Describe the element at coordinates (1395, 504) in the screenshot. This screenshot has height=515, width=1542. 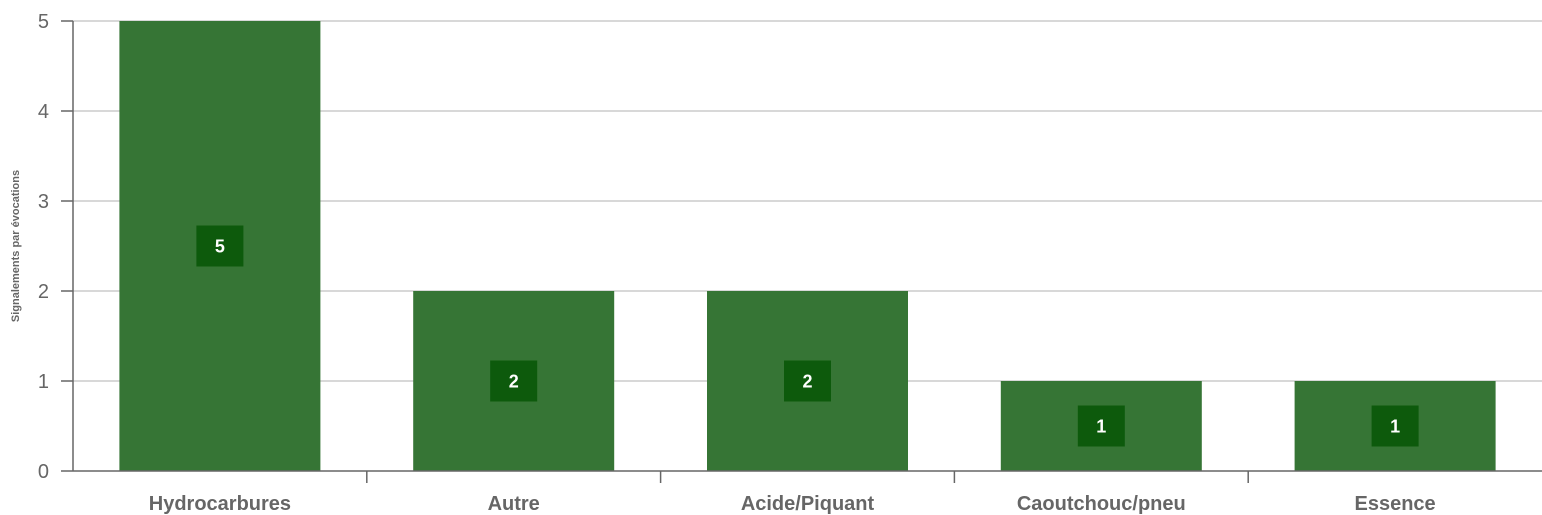
I see `x-tick-label: Essence` at that location.